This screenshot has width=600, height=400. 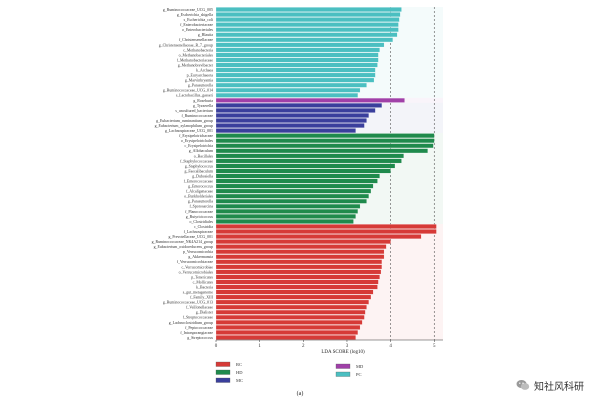 What do you see at coordinates (203, 101) in the screenshot?
I see `bar-label: g_Roseburia` at bounding box center [203, 101].